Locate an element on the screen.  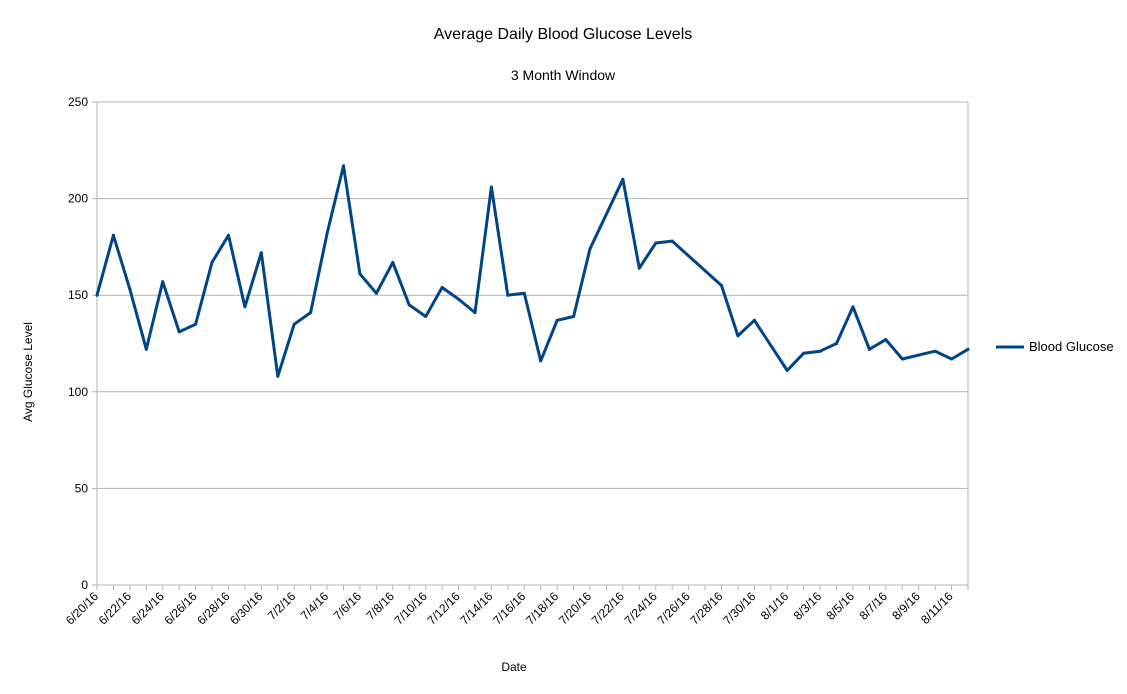
x-tick-label: 7/22/16 is located at coordinates (608, 608).